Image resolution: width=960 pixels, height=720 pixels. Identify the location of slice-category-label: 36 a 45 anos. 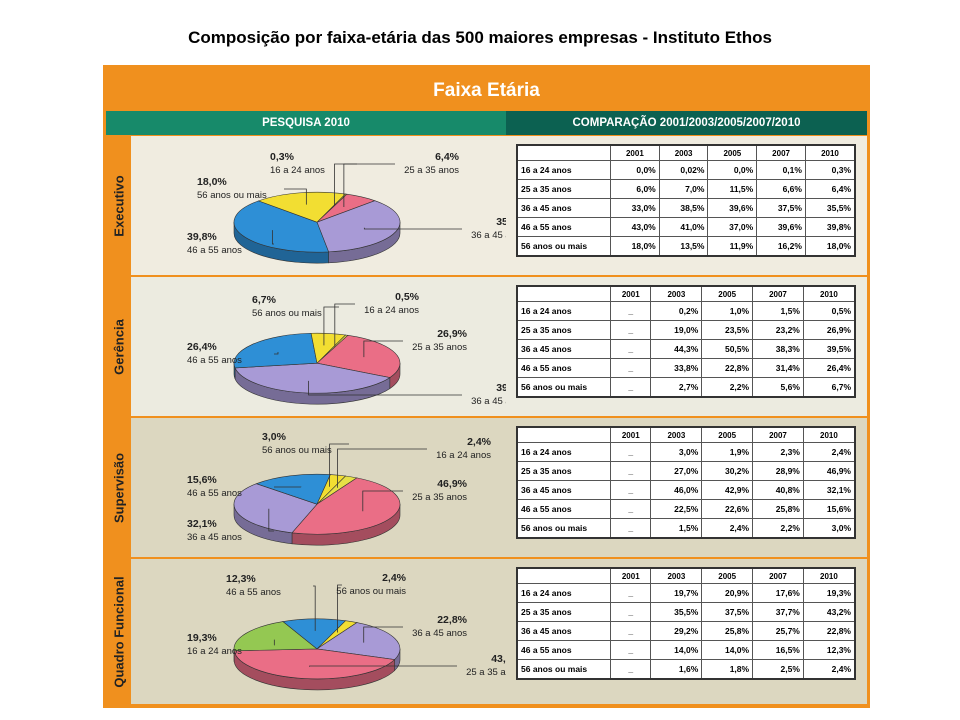
(439, 633).